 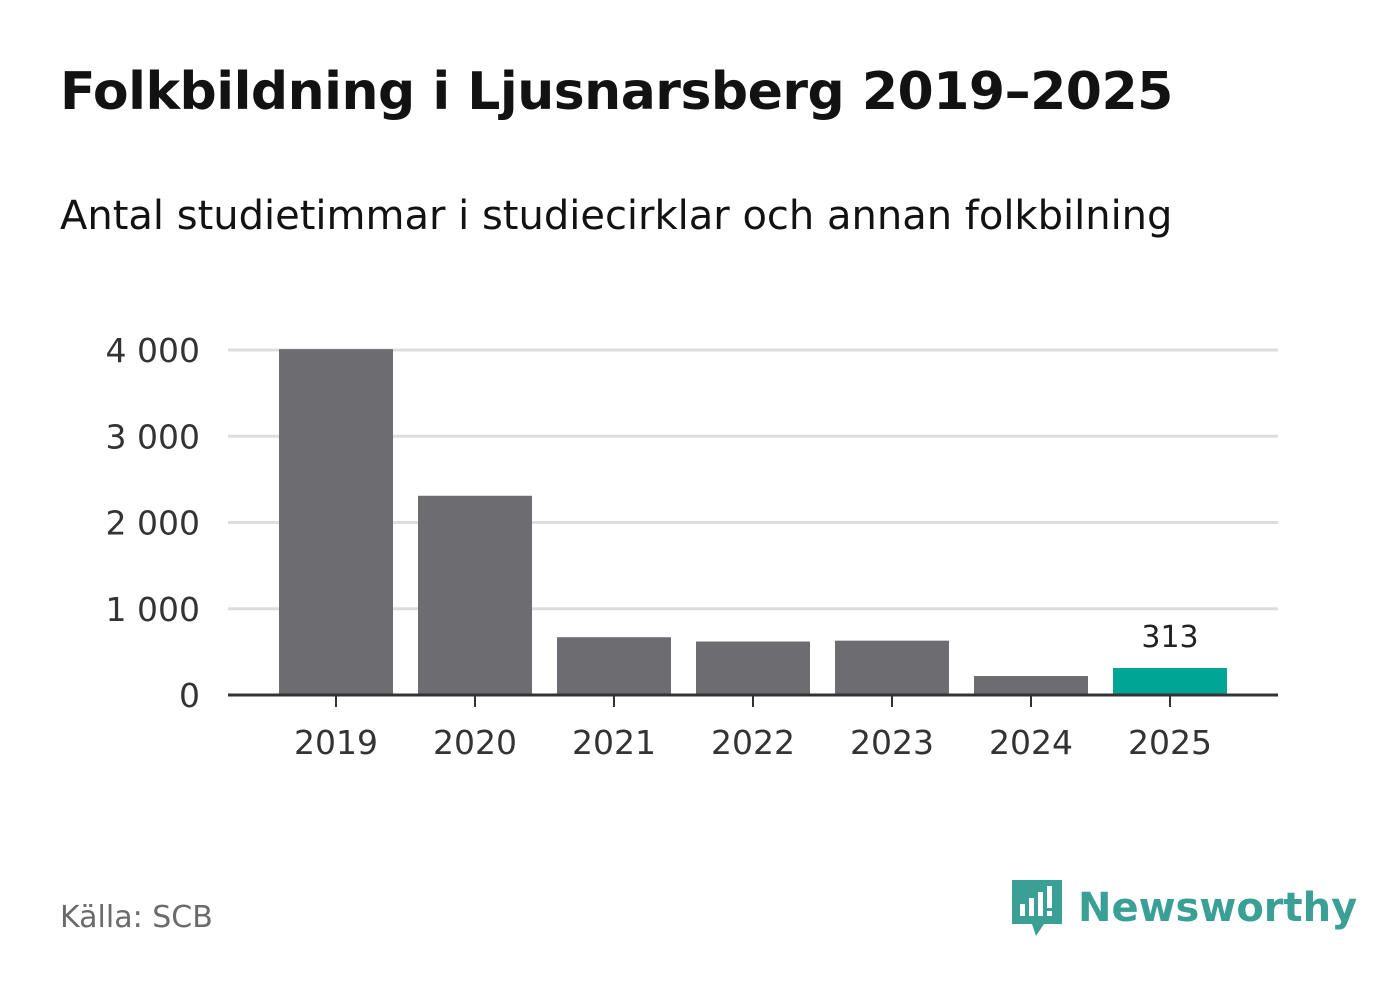 What do you see at coordinates (1169, 637) in the screenshot?
I see `data-label: 313` at bounding box center [1169, 637].